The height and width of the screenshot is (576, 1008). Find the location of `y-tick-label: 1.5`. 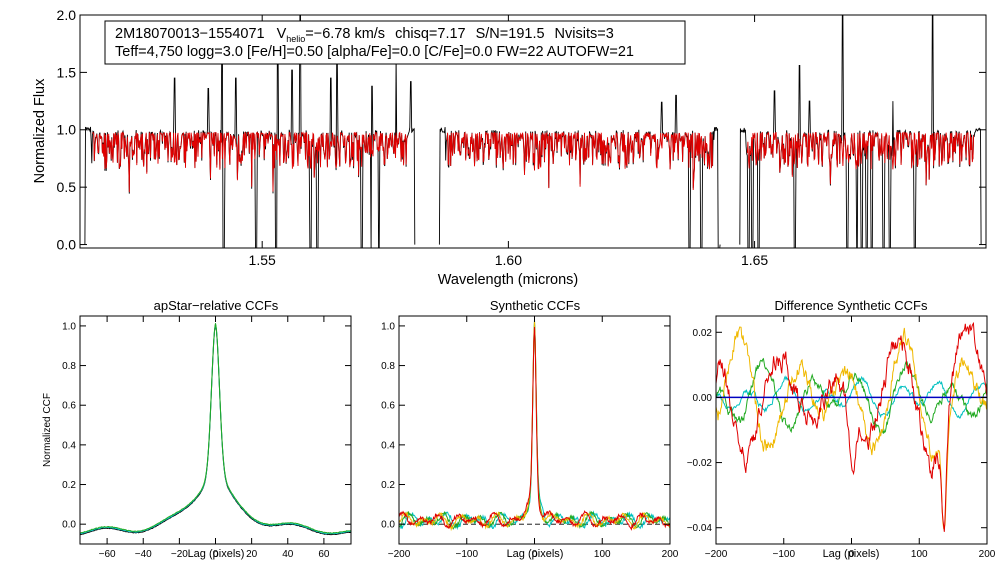

y-tick-label: 1.5 is located at coordinates (67, 72).